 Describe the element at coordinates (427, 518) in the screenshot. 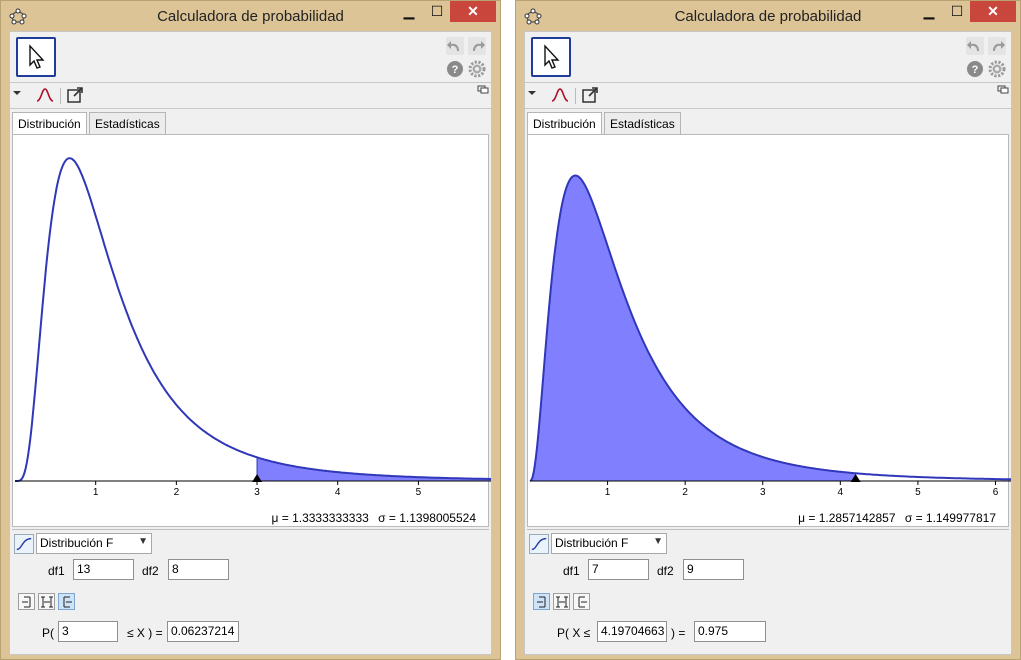

I see `sd-value: σ = 1.1398005524` at that location.